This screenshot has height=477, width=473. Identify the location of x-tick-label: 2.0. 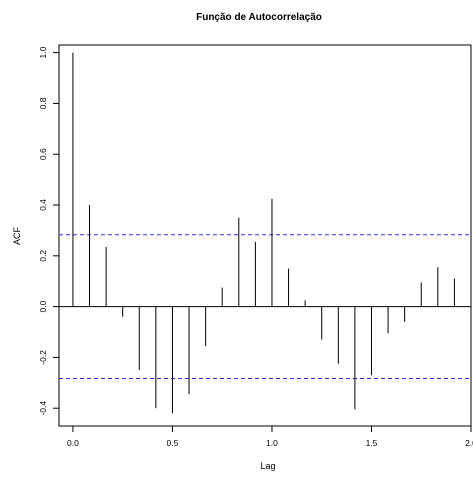
(469, 443).